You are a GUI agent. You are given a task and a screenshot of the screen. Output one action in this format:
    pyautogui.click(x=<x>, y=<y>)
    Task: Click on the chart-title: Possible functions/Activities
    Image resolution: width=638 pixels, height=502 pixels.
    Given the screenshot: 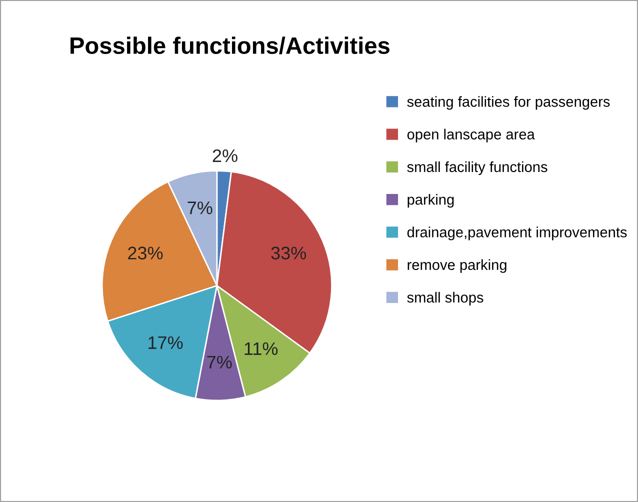 What is the action you would take?
    pyautogui.click(x=230, y=45)
    